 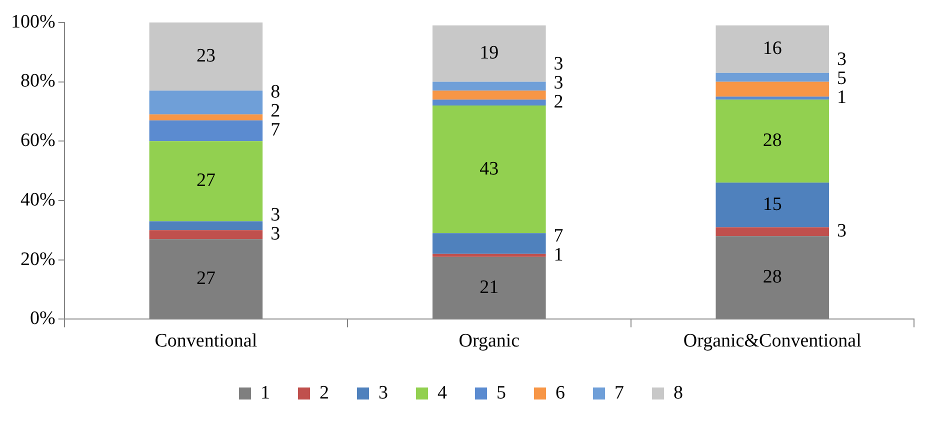 What do you see at coordinates (489, 287) in the screenshot?
I see `data-label: 21` at bounding box center [489, 287].